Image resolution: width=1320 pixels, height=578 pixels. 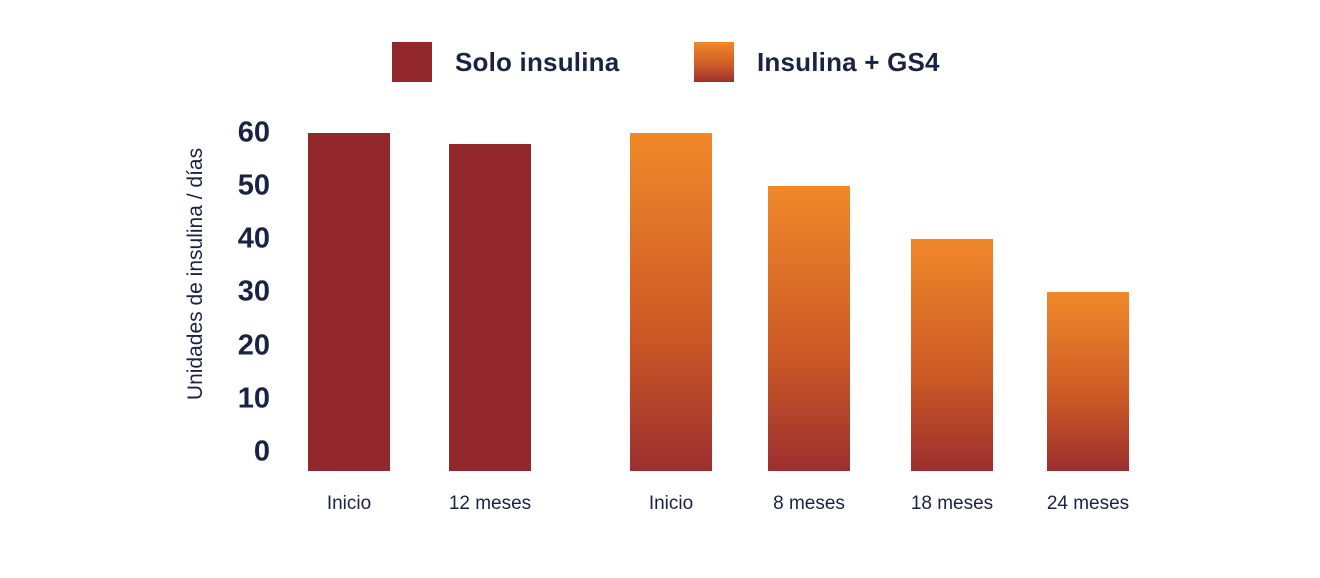 What do you see at coordinates (1088, 381) in the screenshot?
I see `bar-24-meses` at bounding box center [1088, 381].